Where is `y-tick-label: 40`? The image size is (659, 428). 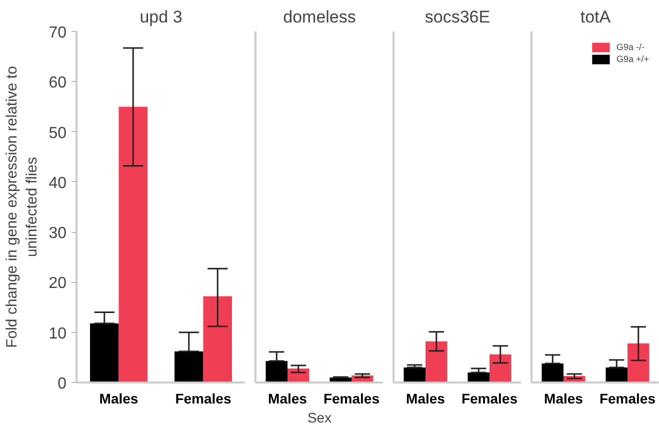 y-tick-label: 40 is located at coordinates (57, 183).